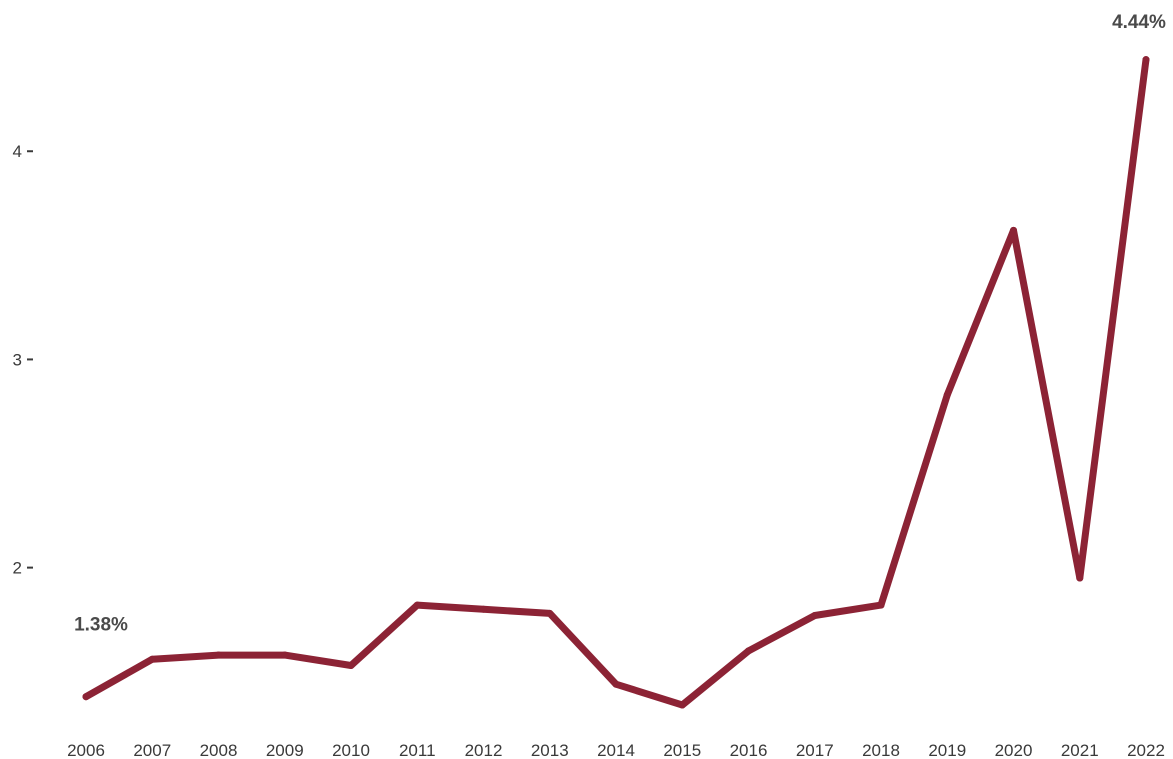 This screenshot has height=759, width=1173. I want to click on x-tick-label: 2008, so click(219, 750).